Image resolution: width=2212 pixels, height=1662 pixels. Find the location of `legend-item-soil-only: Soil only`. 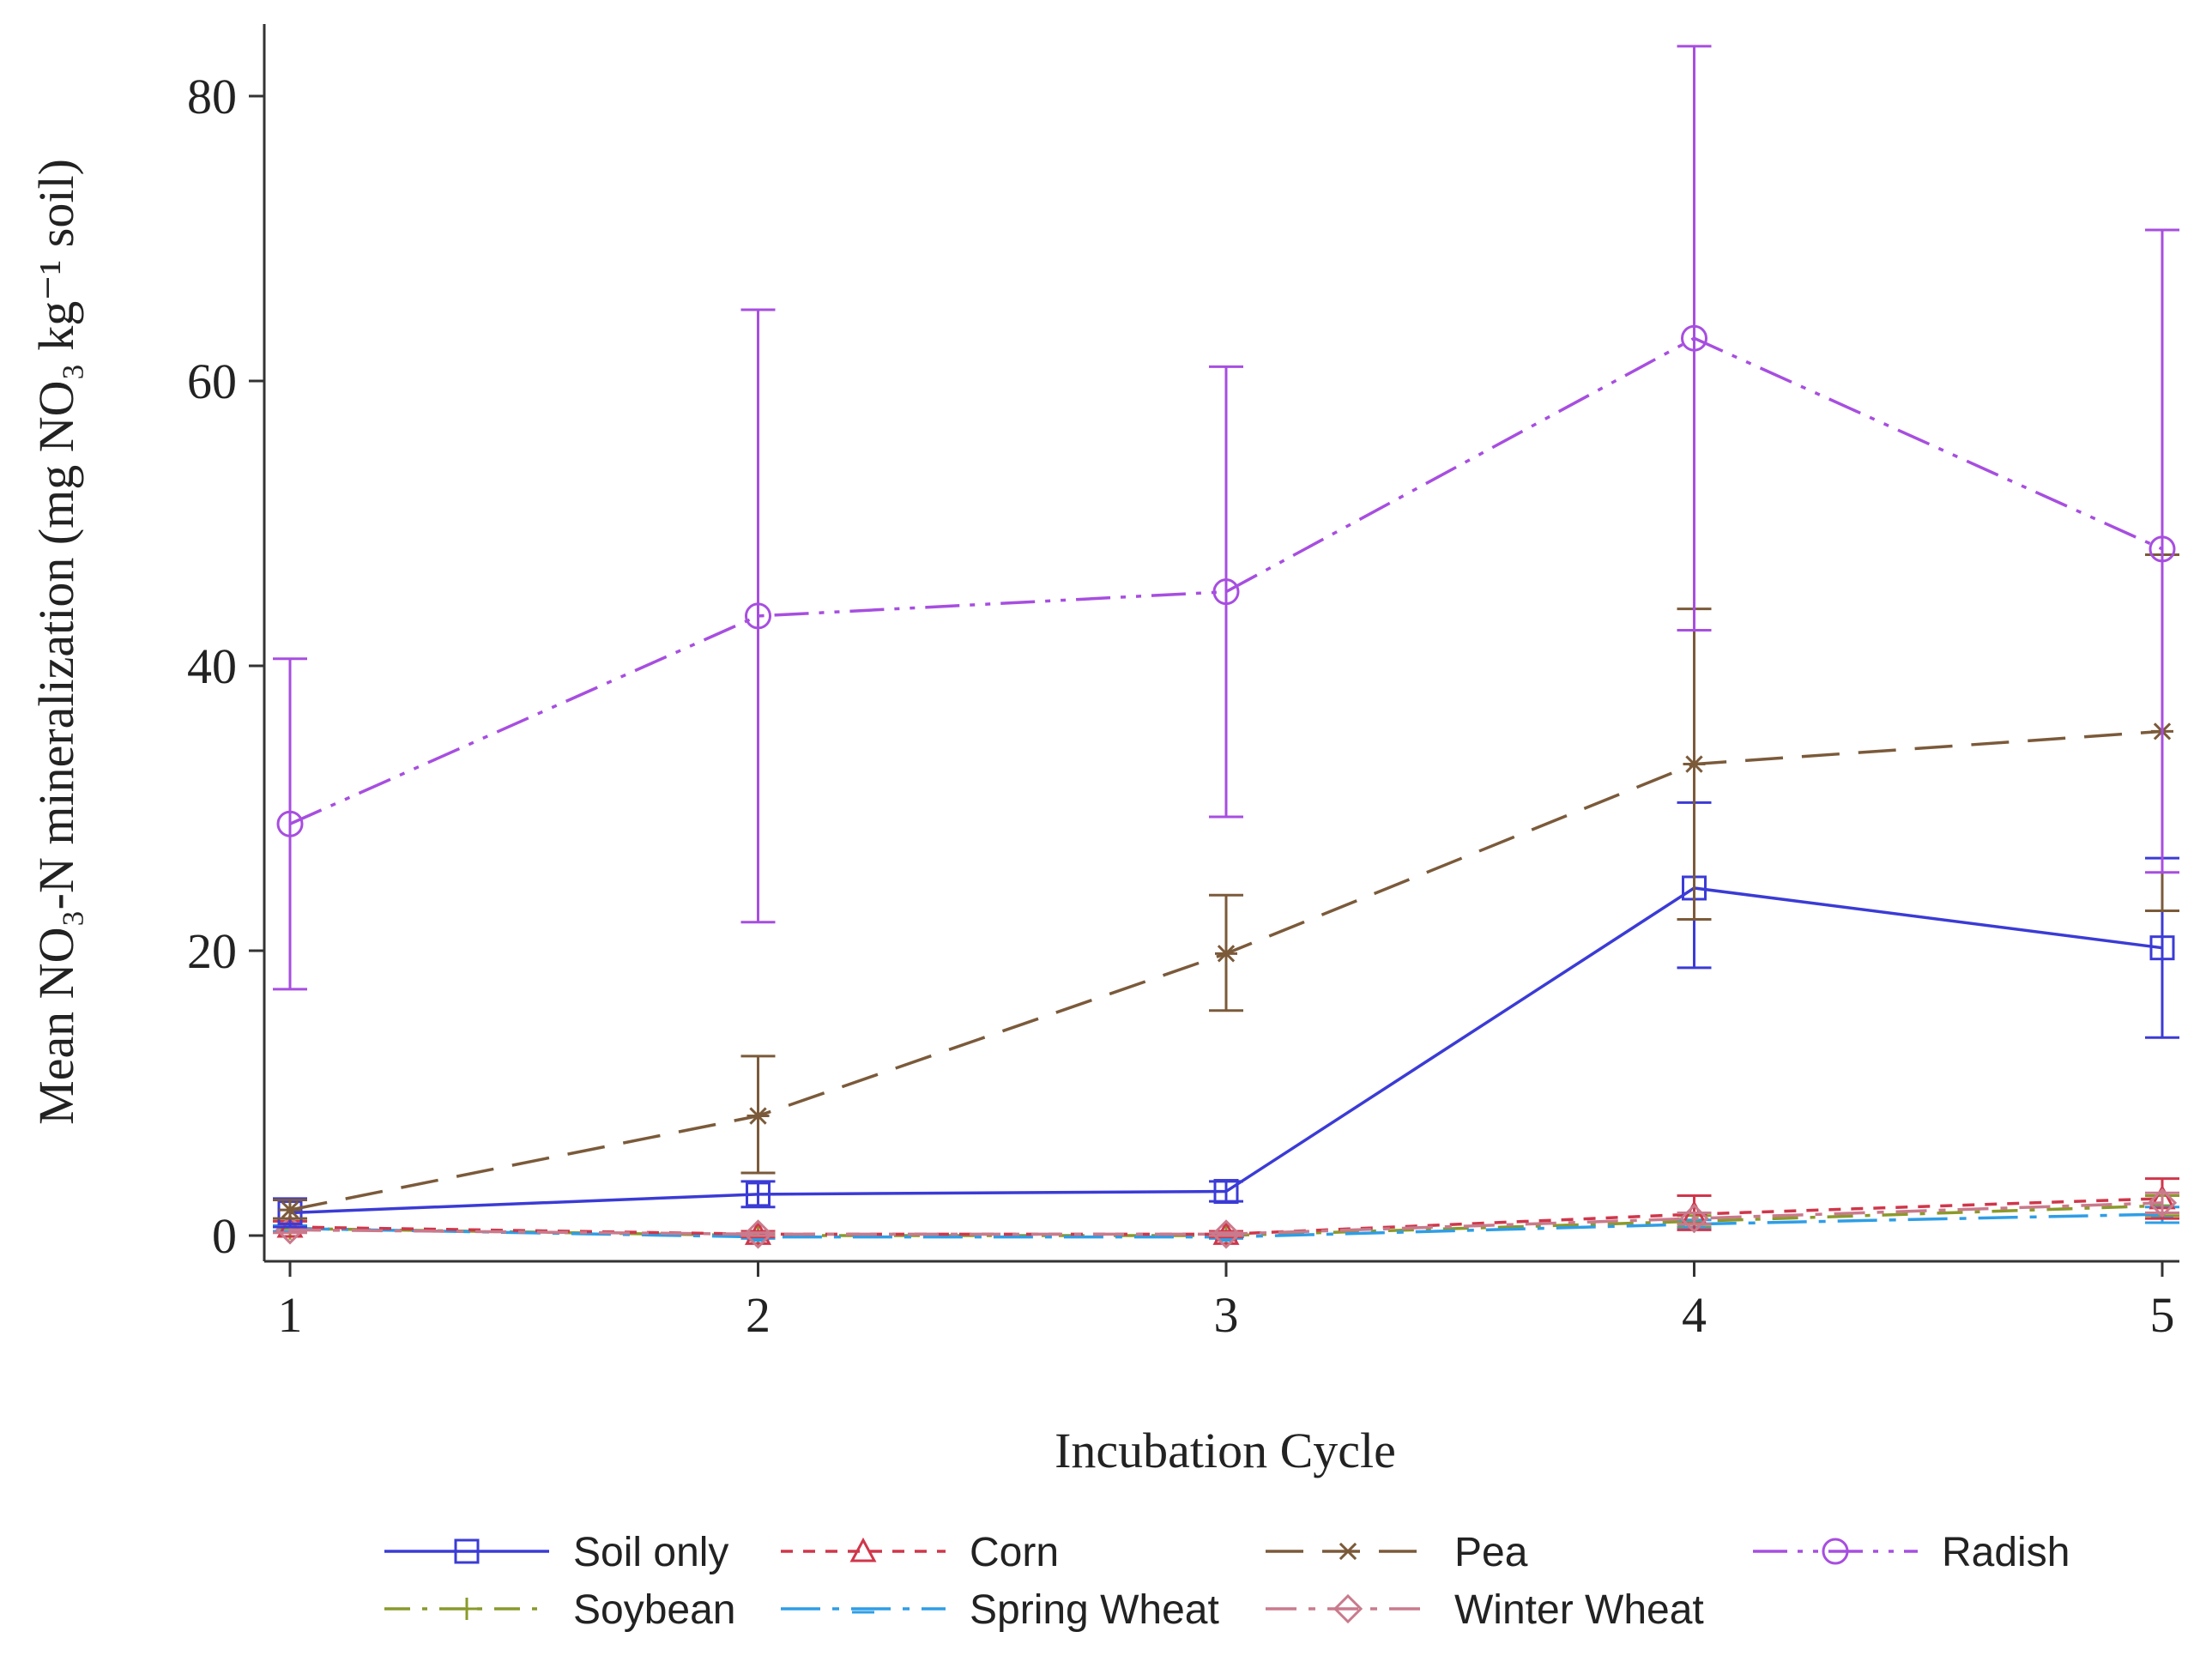

legend-item-soil-only: Soil only is located at coordinates (556, 1552).